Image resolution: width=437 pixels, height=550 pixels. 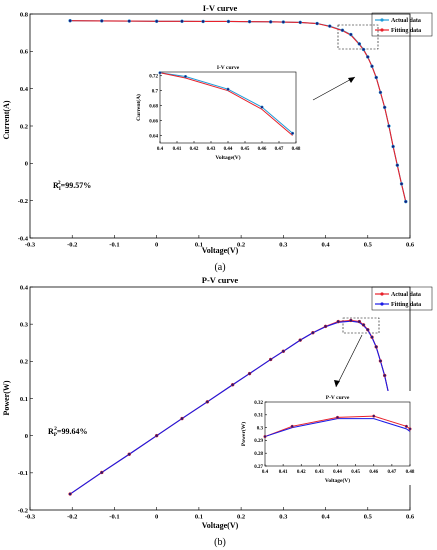 I want to click on iv-inset-y-tick-label: 0.7, so click(x=155, y=91).